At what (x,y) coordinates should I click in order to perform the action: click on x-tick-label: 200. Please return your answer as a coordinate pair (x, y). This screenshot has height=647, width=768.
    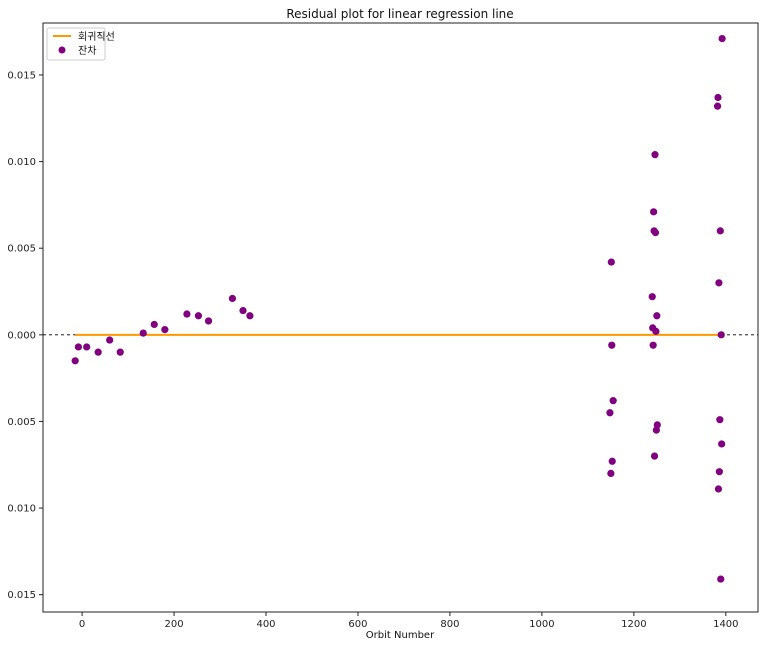
    Looking at the image, I should click on (173, 624).